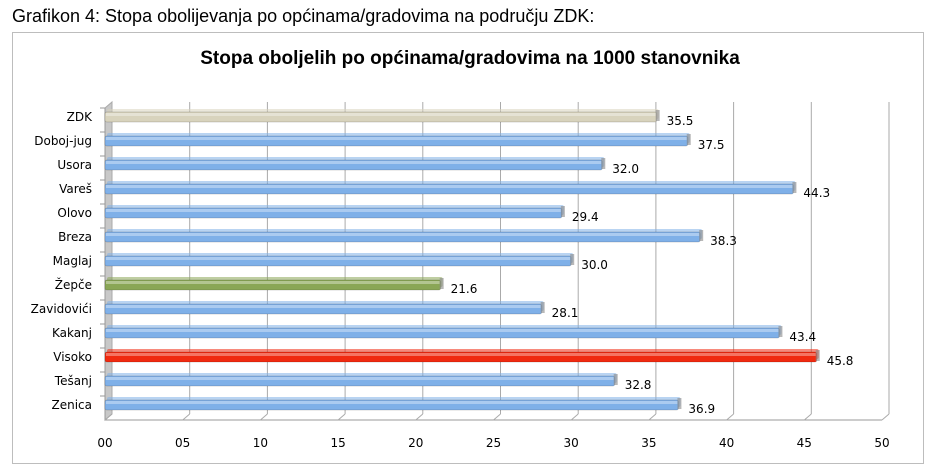 This screenshot has width=938, height=475. I want to click on data-label: 37.5, so click(711, 145).